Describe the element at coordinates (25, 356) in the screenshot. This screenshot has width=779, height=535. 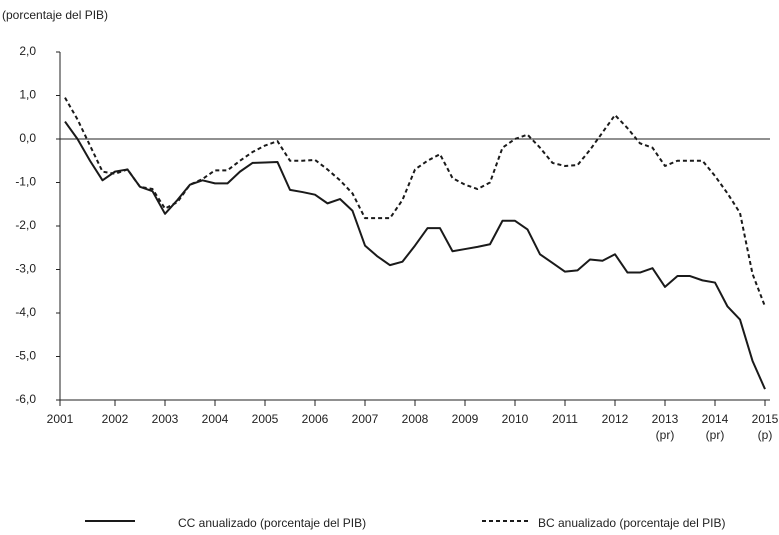
I see `y-tick-label: -5,0` at that location.